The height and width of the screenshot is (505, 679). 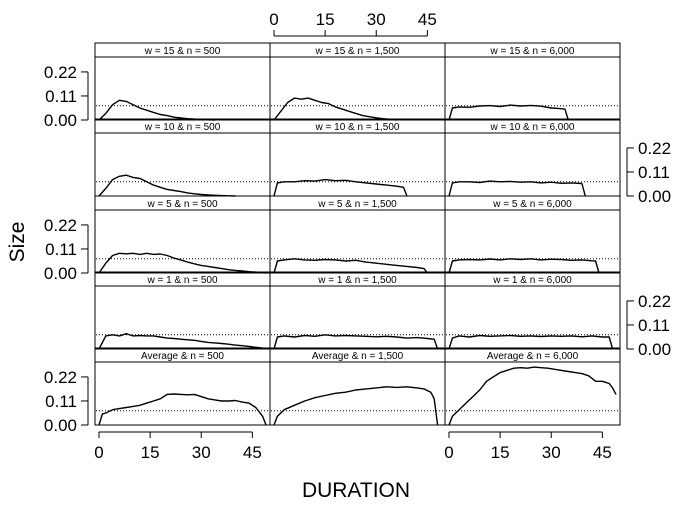 What do you see at coordinates (358, 356) in the screenshot?
I see `panel-strip-label: Average & n = 1,500` at bounding box center [358, 356].